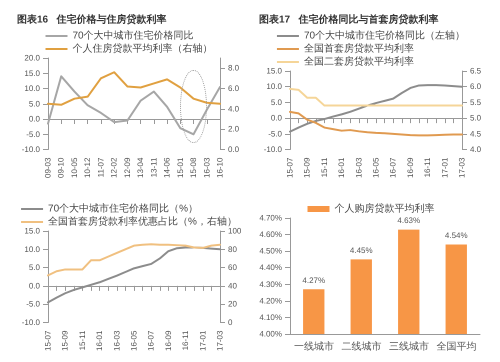  What do you see at coordinates (233, 304) in the screenshot?
I see `y2-tick-label: 20` at bounding box center [233, 304].